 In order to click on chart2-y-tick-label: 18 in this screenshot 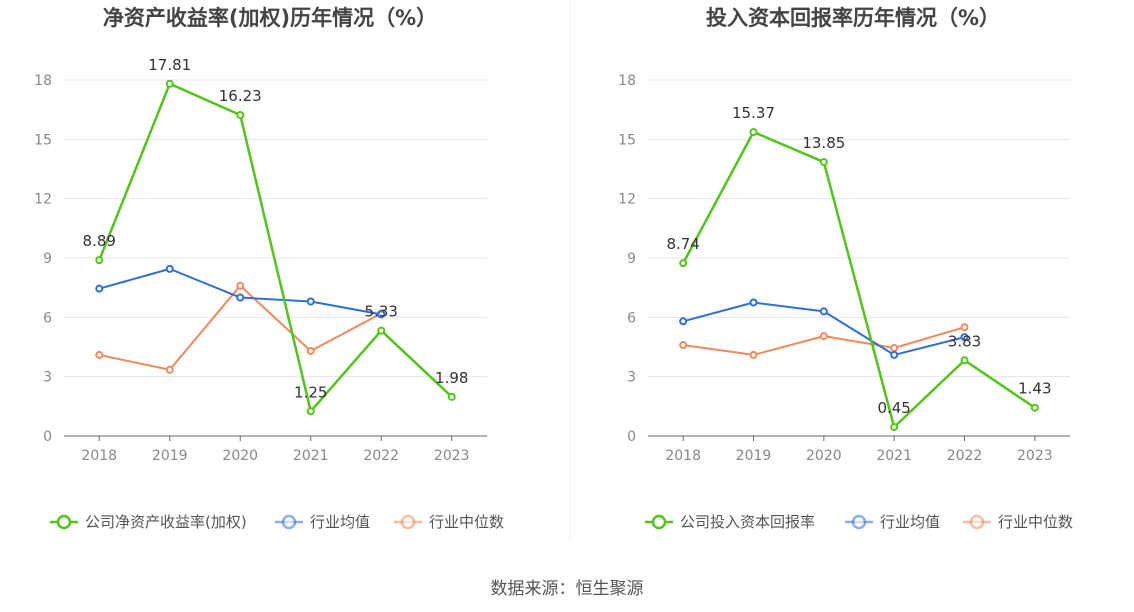, I will do `click(627, 81)`.